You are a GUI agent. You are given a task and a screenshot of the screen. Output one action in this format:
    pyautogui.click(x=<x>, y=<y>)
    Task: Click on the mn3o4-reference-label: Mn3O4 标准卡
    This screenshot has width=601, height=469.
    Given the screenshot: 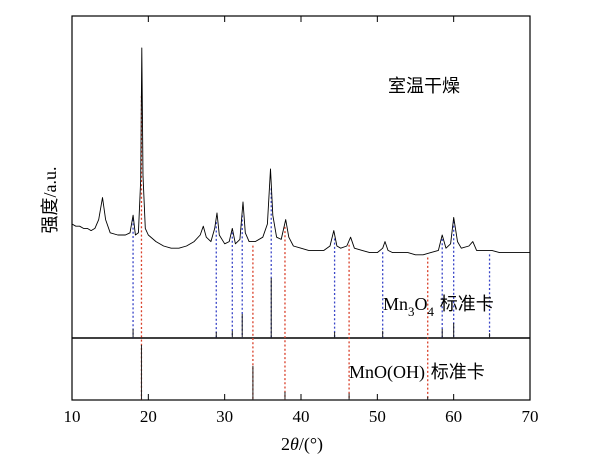 What is the action you would take?
    pyautogui.click(x=438, y=306)
    